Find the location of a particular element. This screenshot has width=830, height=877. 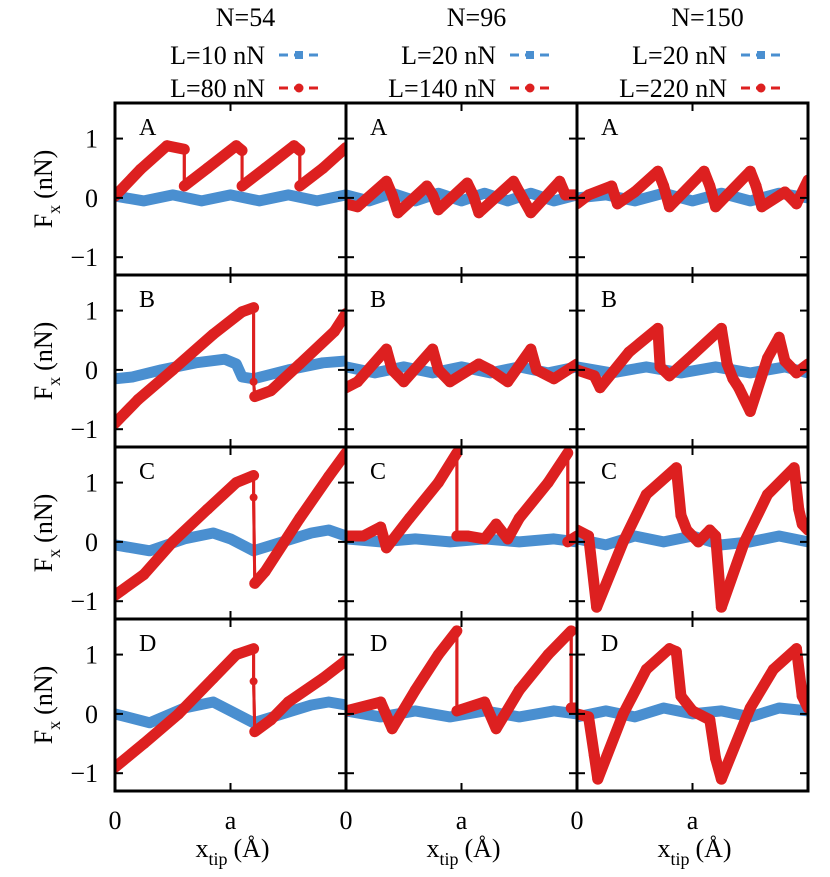

y-tick-label: 1 is located at coordinates (91, 139).